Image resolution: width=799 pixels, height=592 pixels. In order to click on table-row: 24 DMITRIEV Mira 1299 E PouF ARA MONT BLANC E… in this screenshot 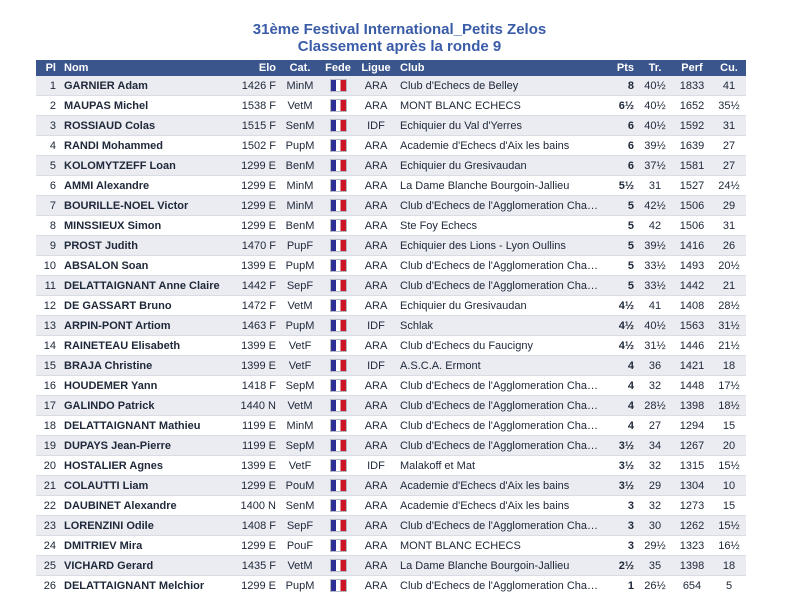, I will do `click(391, 545)`.